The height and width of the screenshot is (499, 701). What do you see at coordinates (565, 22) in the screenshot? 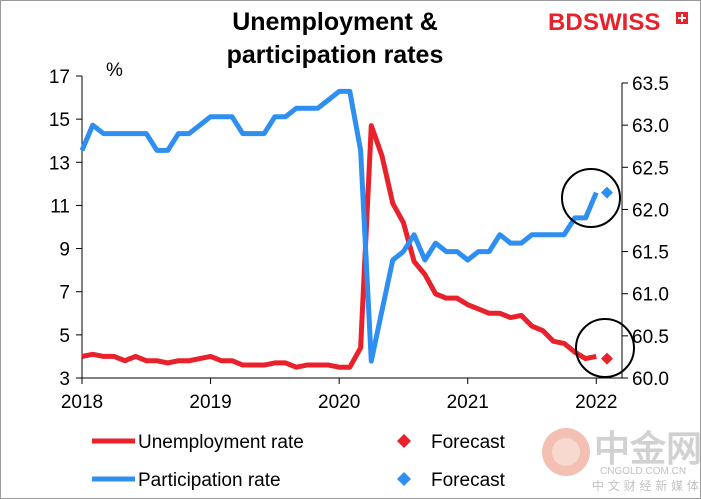
I see `logo-bd-text: BD` at bounding box center [565, 22].